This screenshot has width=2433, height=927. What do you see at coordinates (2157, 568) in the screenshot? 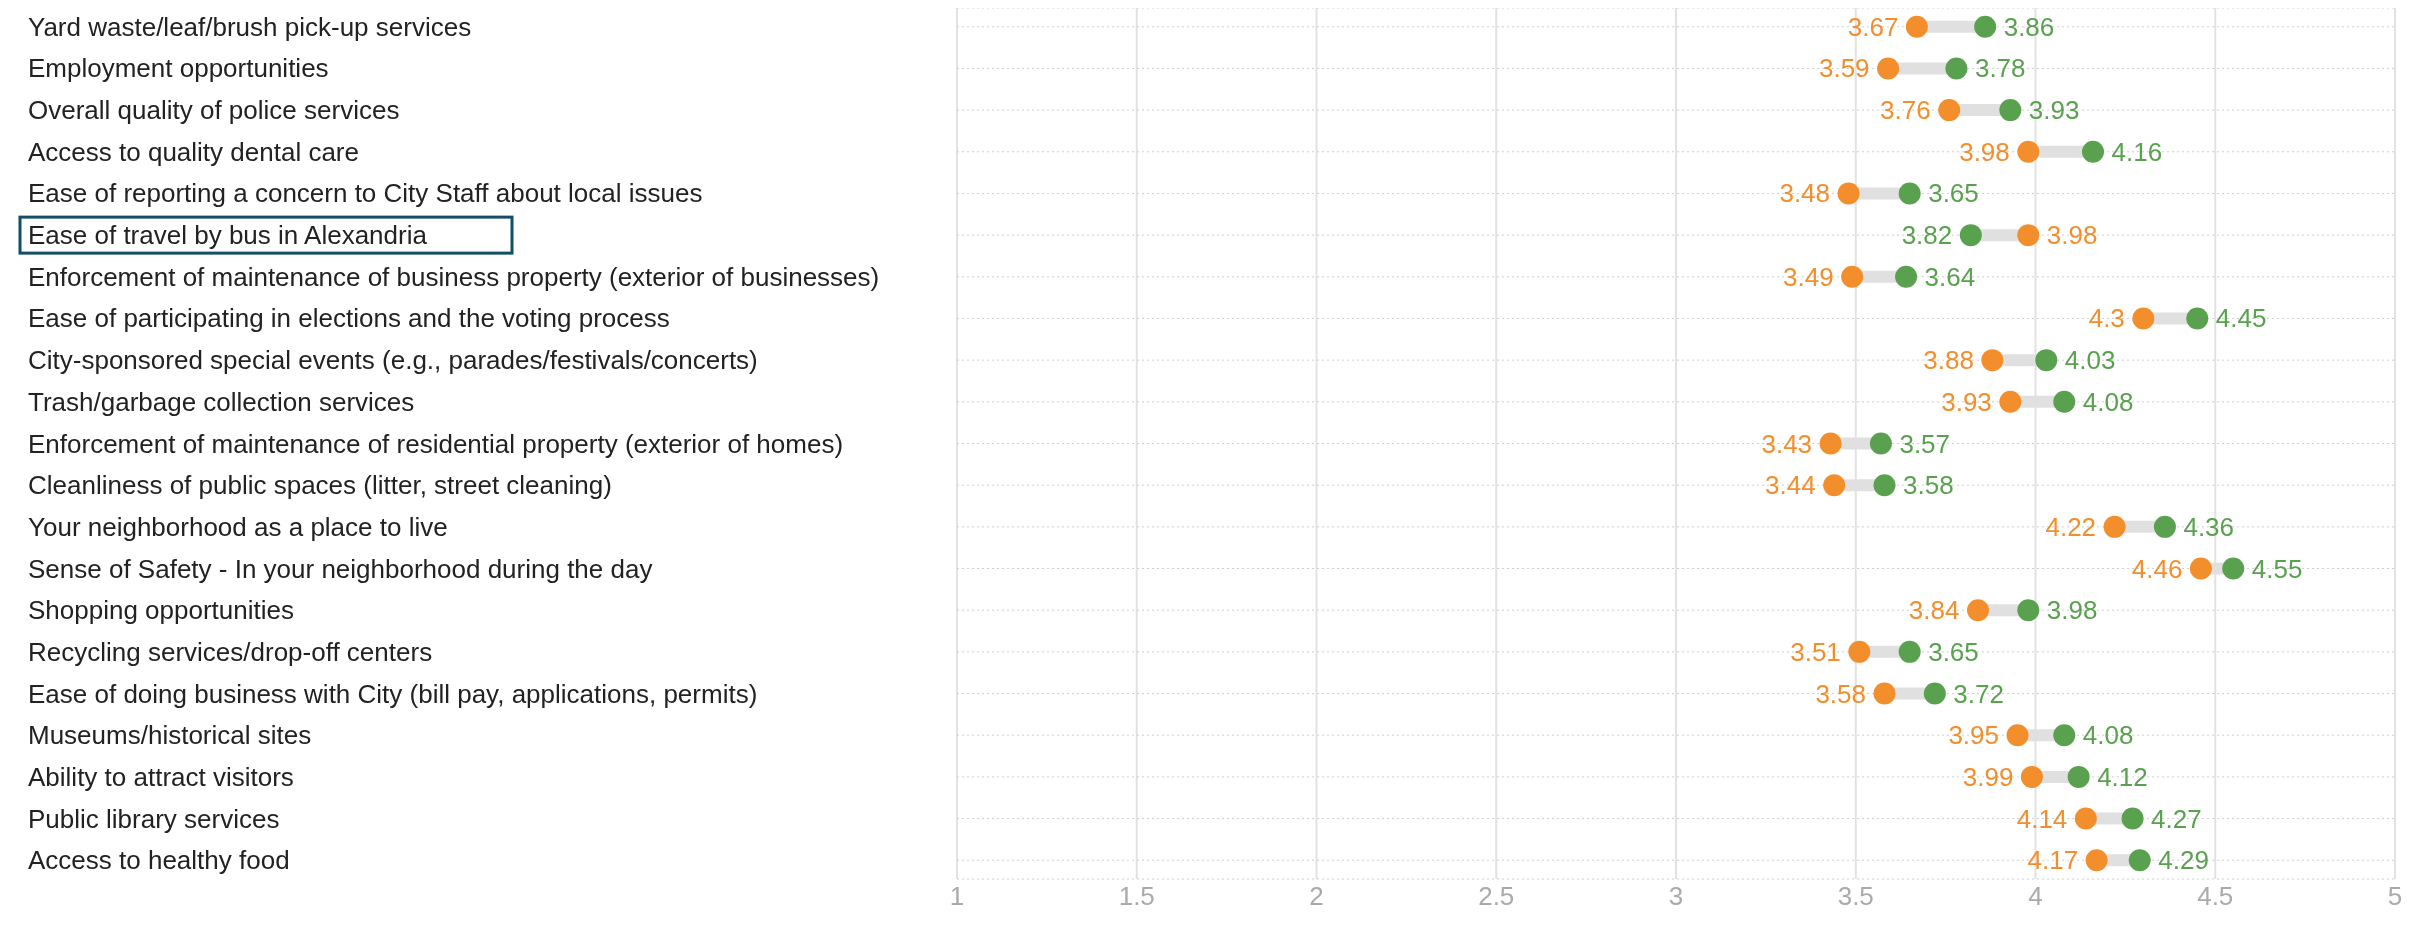
I see `data-label: 4.46` at bounding box center [2157, 568].